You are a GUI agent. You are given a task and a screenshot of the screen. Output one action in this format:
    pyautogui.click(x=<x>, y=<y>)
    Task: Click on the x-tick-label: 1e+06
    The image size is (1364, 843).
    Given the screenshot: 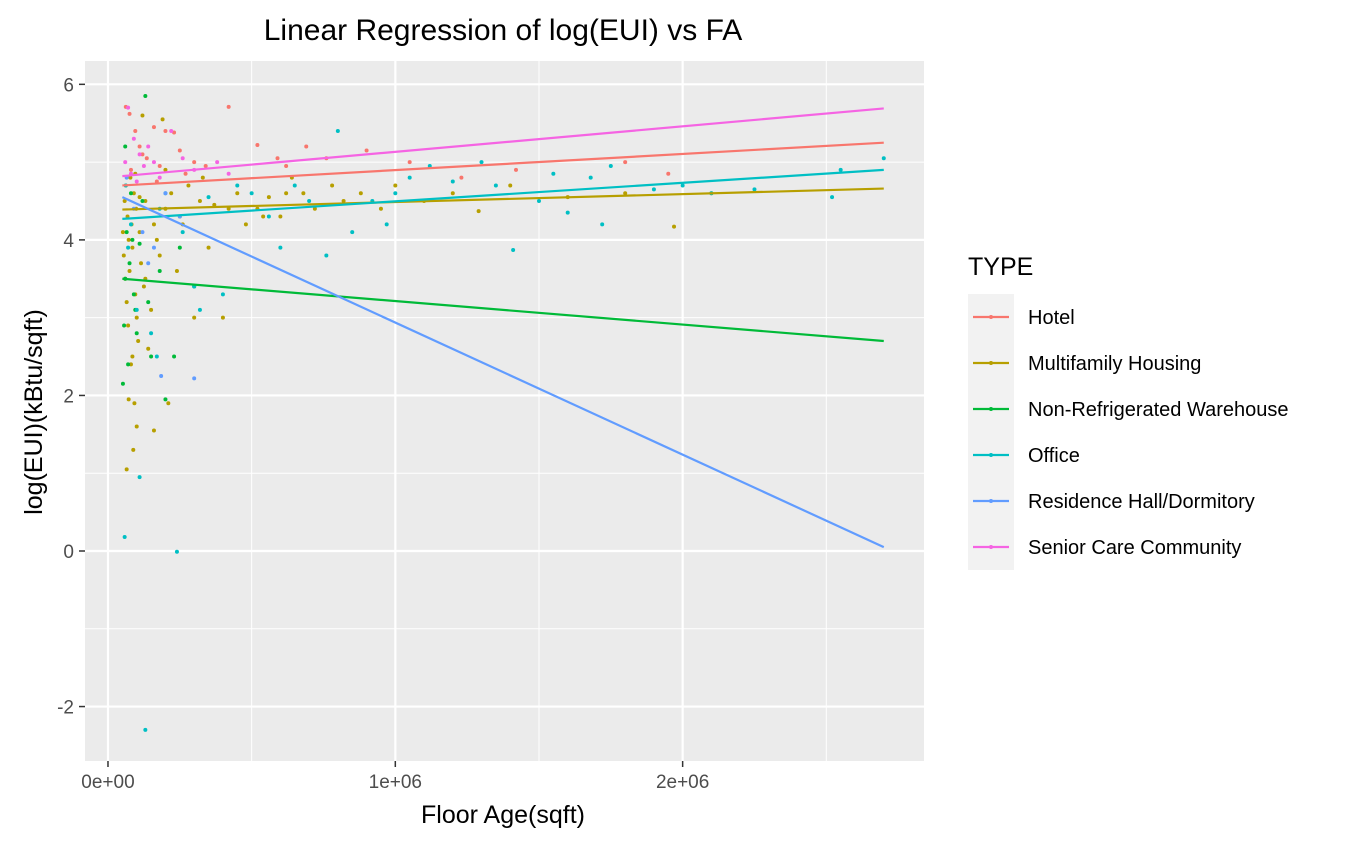 What is the action you would take?
    pyautogui.click(x=395, y=782)
    